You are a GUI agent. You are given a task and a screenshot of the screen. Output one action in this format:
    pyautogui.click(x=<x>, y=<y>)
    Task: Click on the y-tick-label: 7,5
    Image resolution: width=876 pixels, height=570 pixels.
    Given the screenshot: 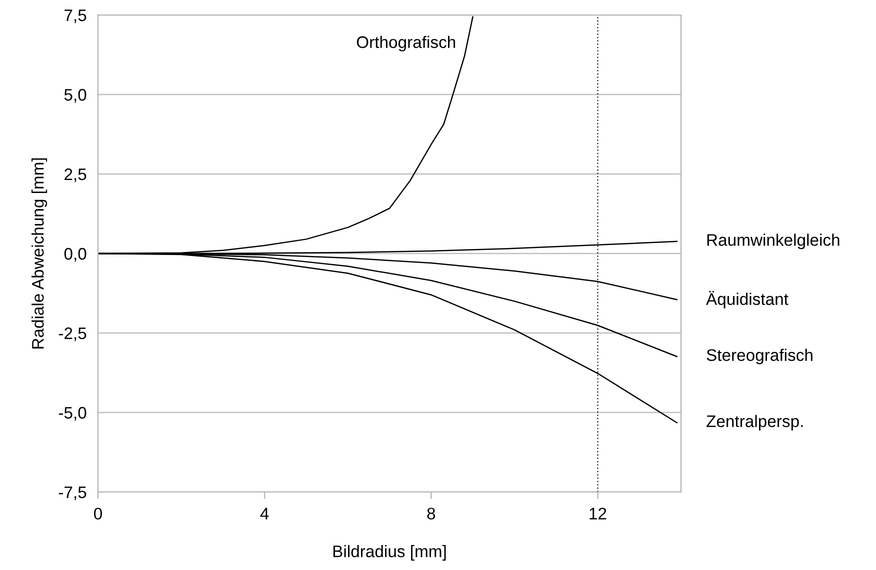 What is the action you would take?
    pyautogui.click(x=75, y=17)
    